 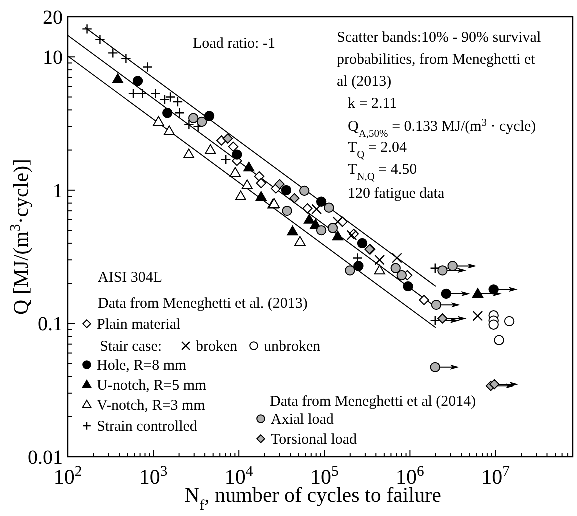 What do you see at coordinates (130, 278) in the screenshot?
I see `annotation: AISI 304L` at bounding box center [130, 278].